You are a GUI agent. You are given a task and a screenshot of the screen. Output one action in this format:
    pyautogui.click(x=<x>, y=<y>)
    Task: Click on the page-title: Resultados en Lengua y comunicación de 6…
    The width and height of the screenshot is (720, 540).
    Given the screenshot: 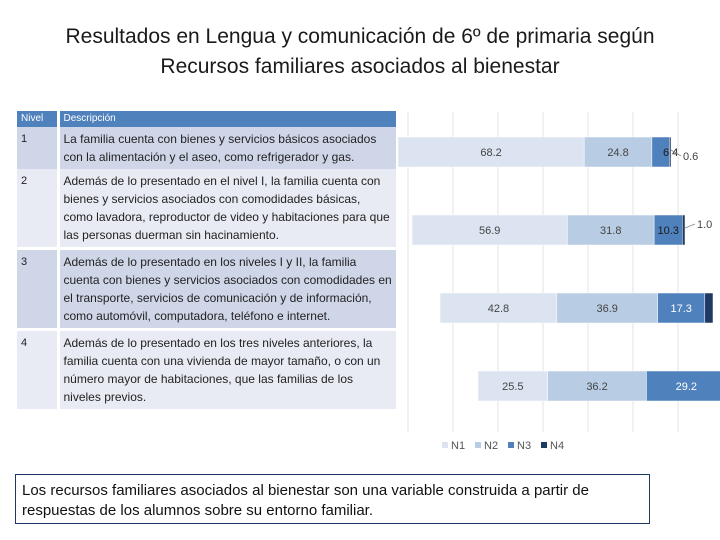 What is the action you would take?
    pyautogui.click(x=360, y=52)
    